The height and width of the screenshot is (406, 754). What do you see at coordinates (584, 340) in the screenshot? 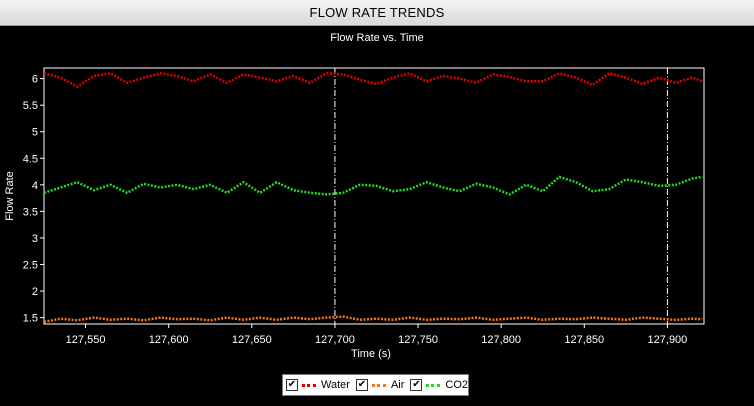
I see `x-tick-label: 127,850` at bounding box center [584, 340].